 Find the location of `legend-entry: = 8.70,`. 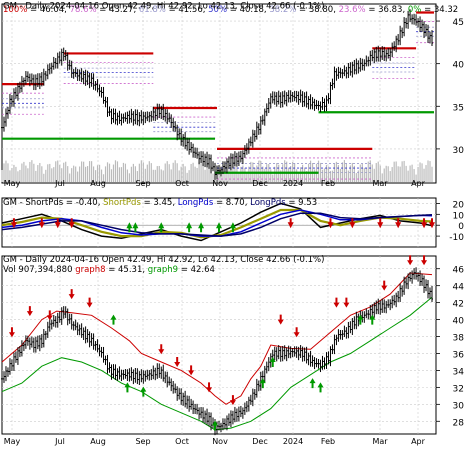

legend-entry: = 8.70, is located at coordinates (233, 203).